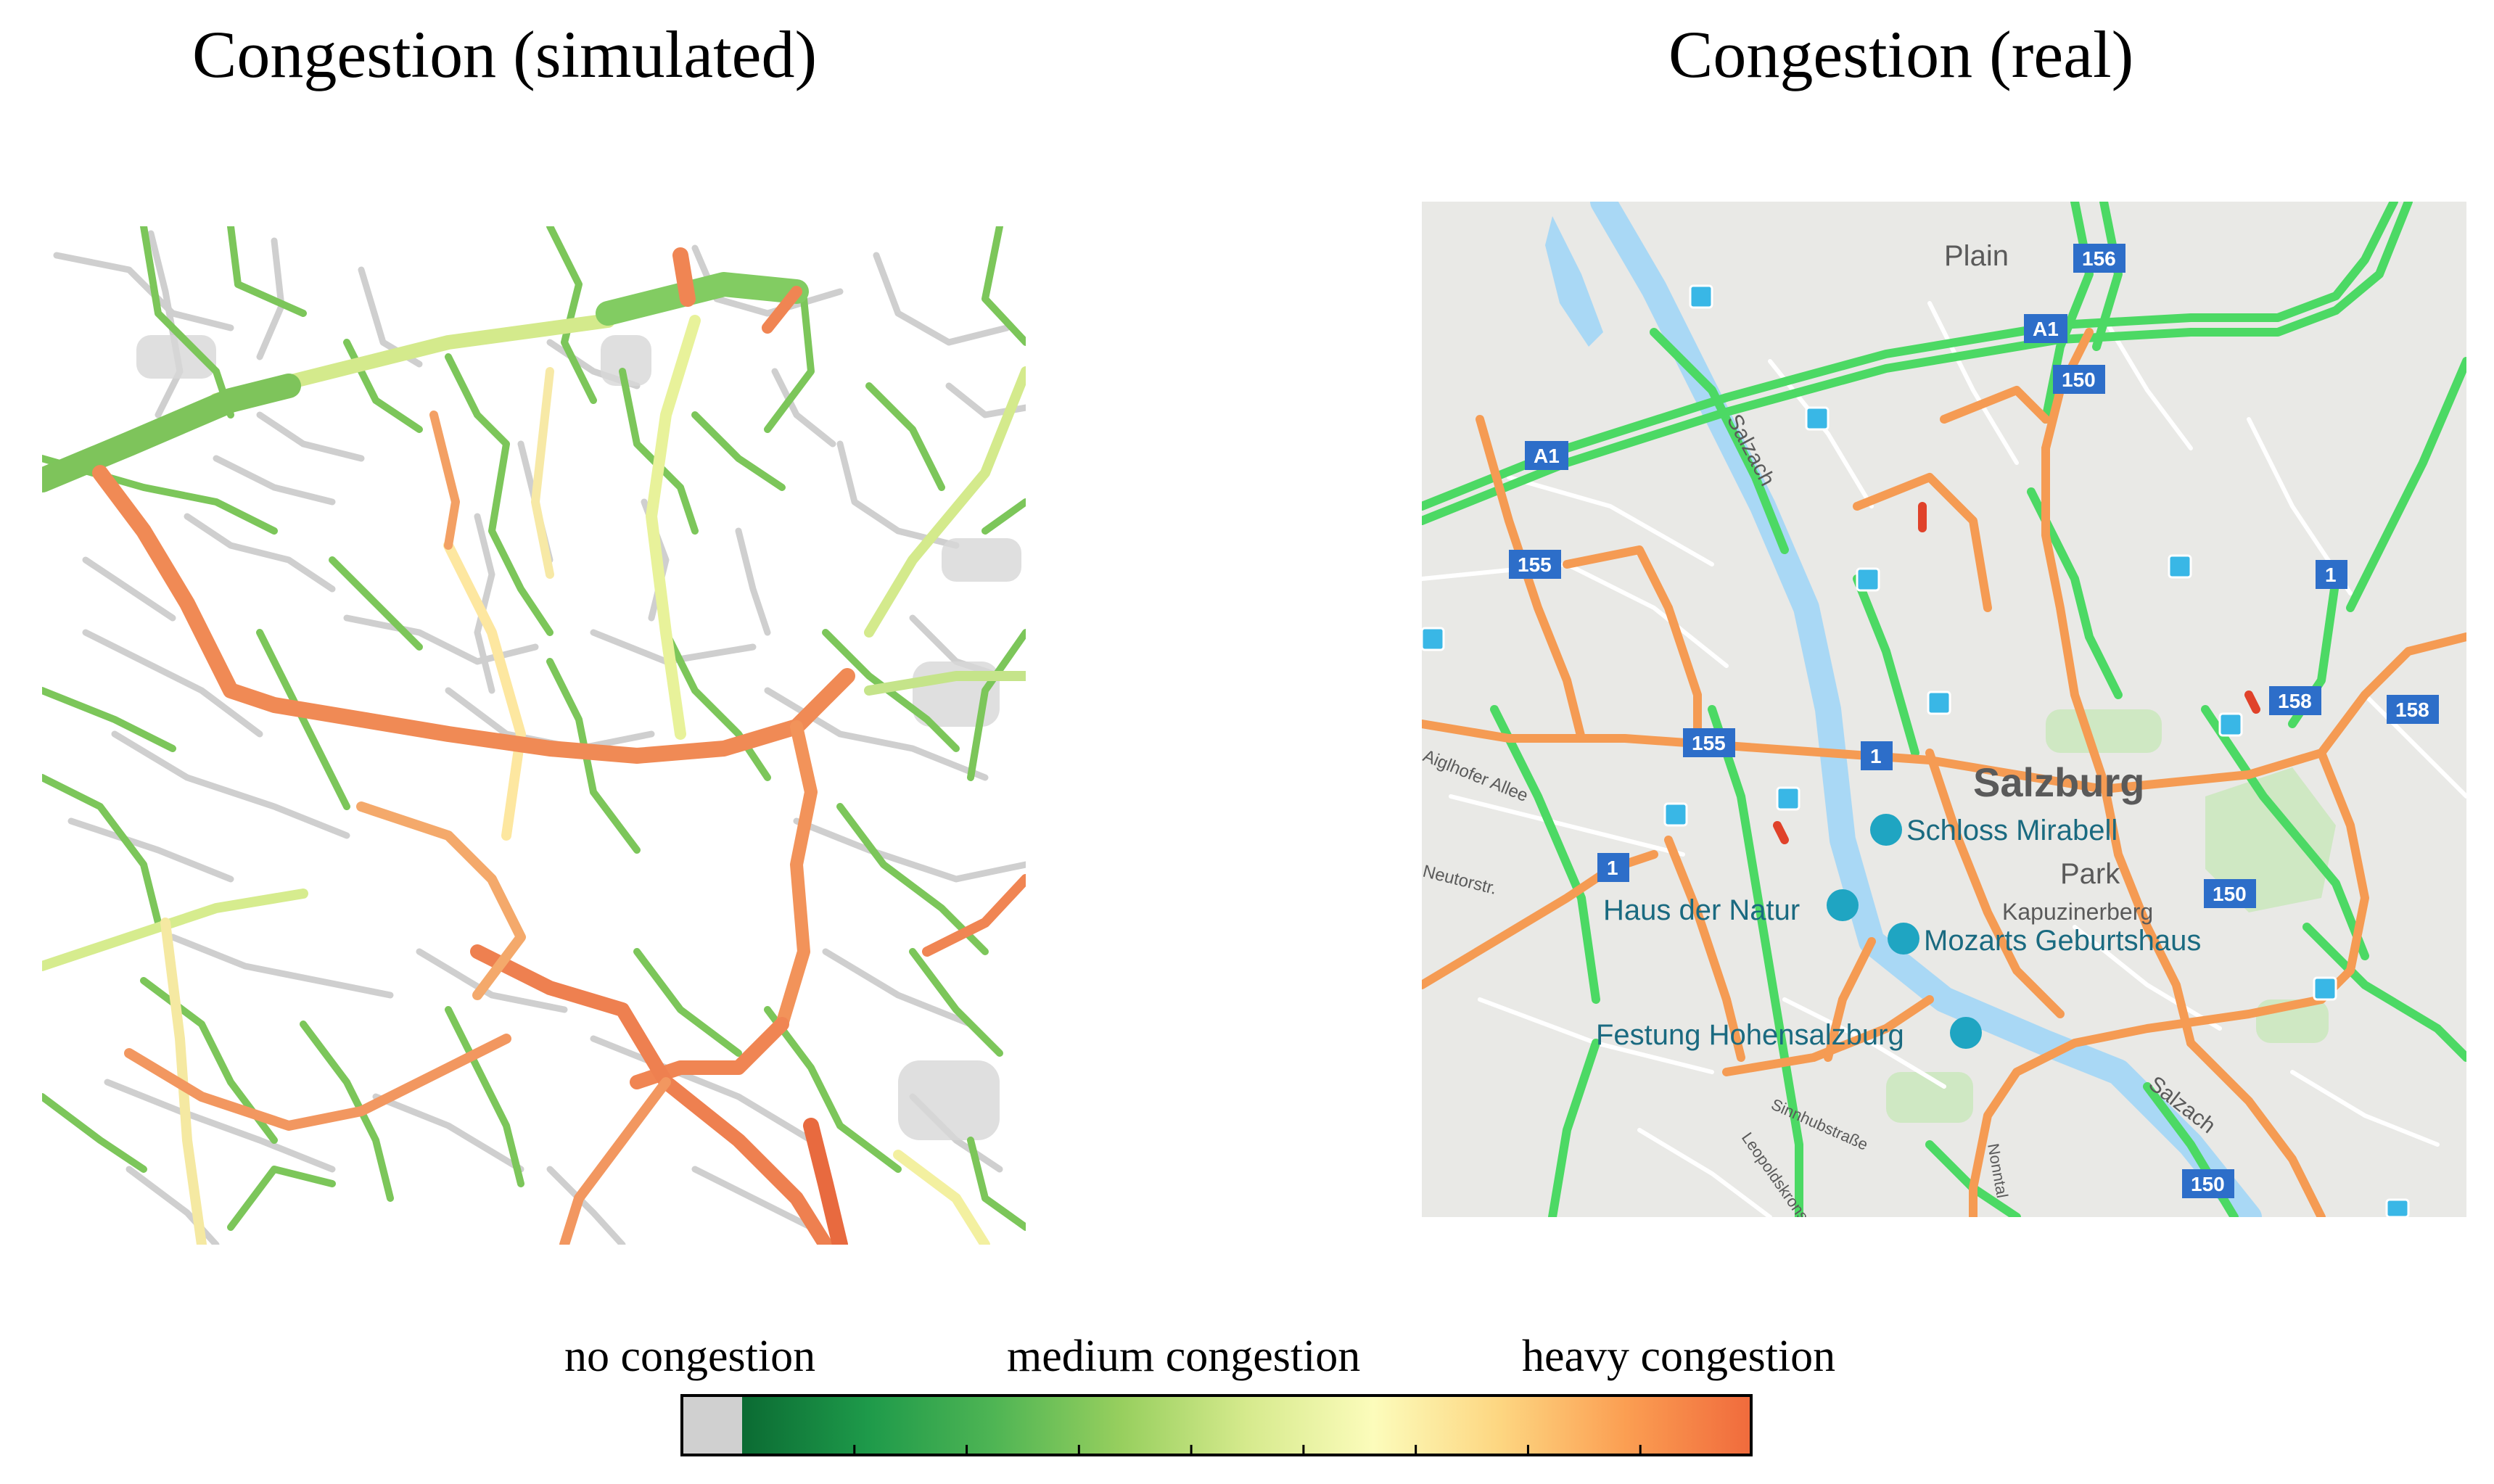 The height and width of the screenshot is (1484, 2494). I want to click on real-place-kapuzinerberg: Kapuzinerberg, so click(2077, 912).